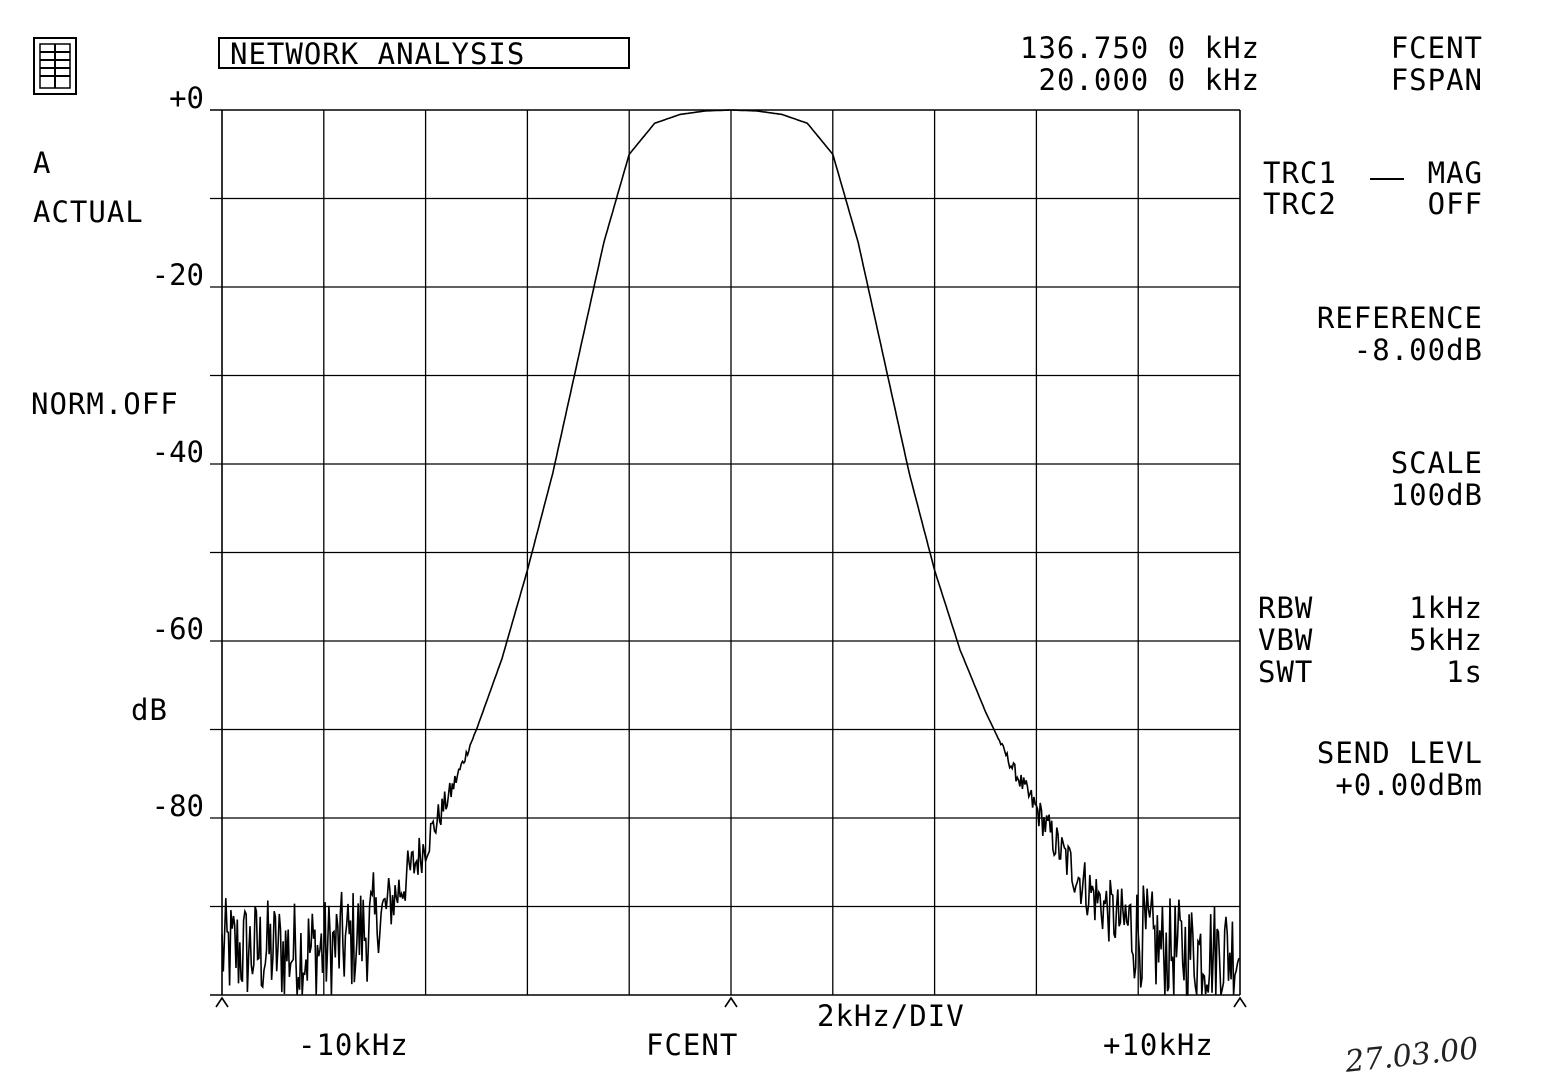 The image size is (1547, 1084). What do you see at coordinates (891, 1016) in the screenshot?
I see `x-div-label: 2kHz/DIV` at bounding box center [891, 1016].